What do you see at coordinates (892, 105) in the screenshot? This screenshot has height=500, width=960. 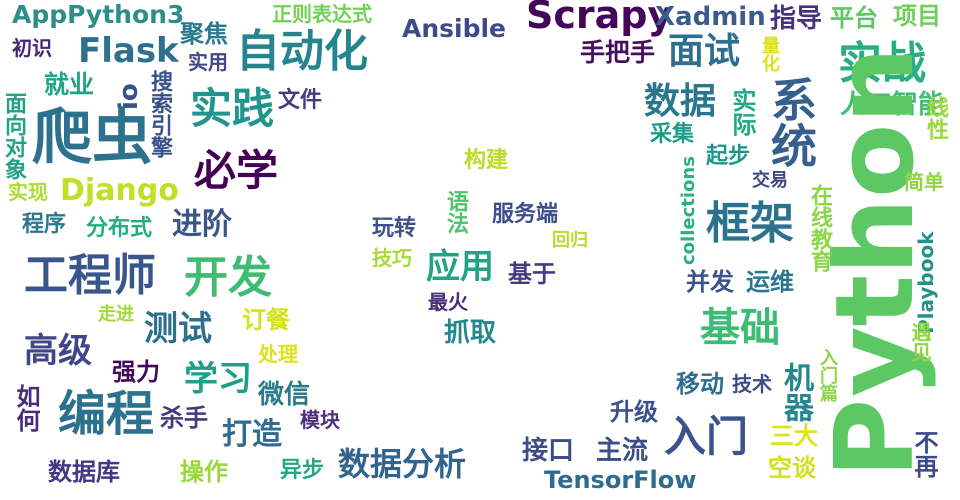 I see `word: 人工智能` at bounding box center [892, 105].